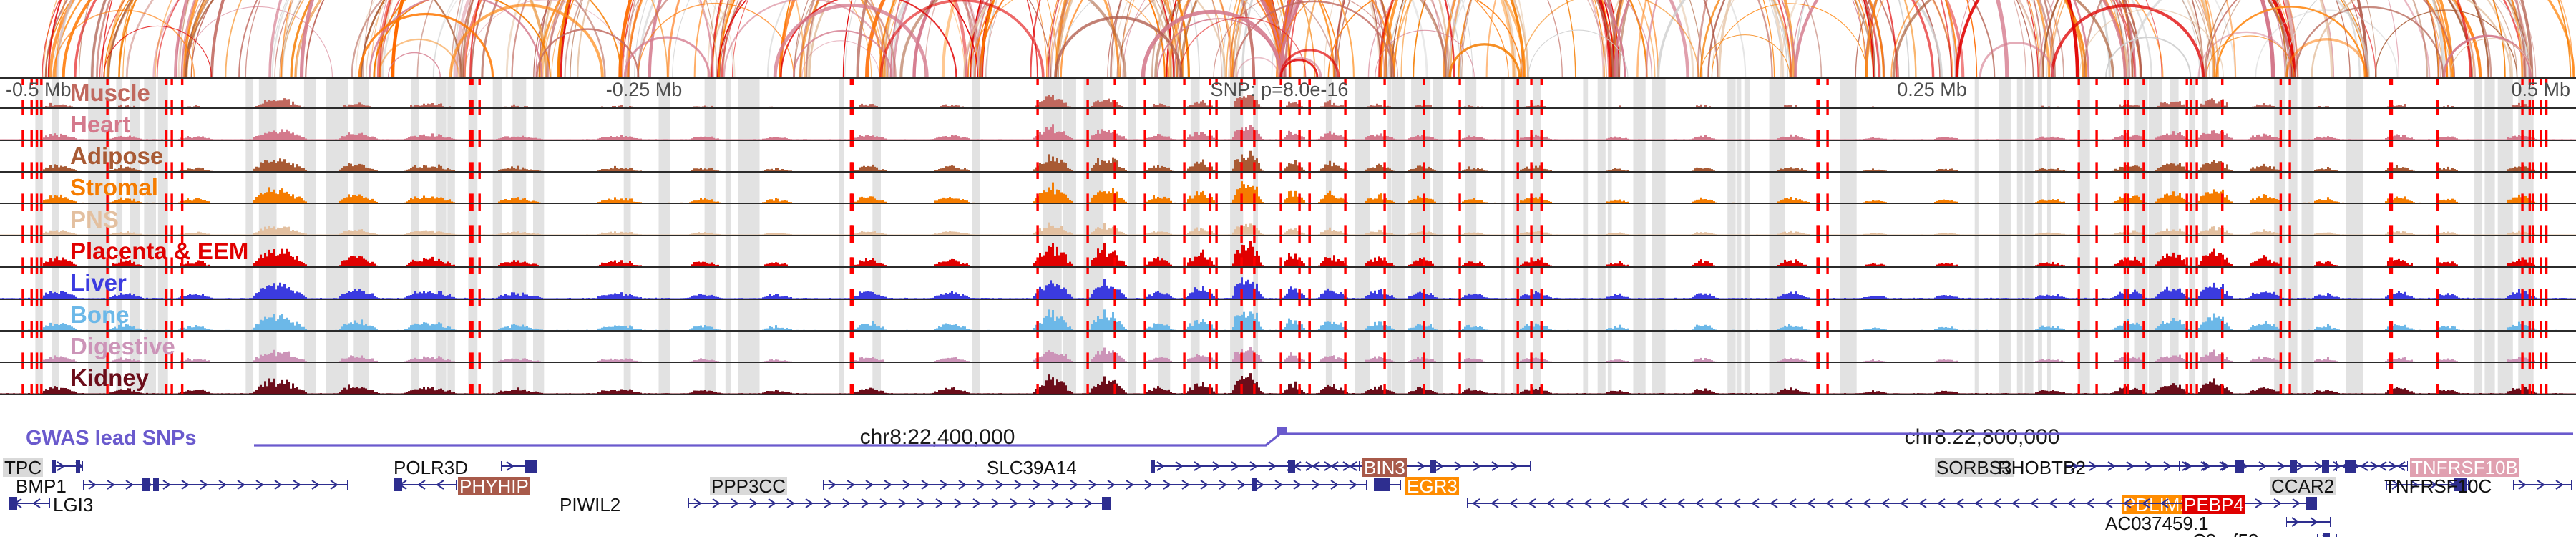 The image size is (2576, 537). I want to click on gene-label-lgi3: LGI3, so click(73, 505).